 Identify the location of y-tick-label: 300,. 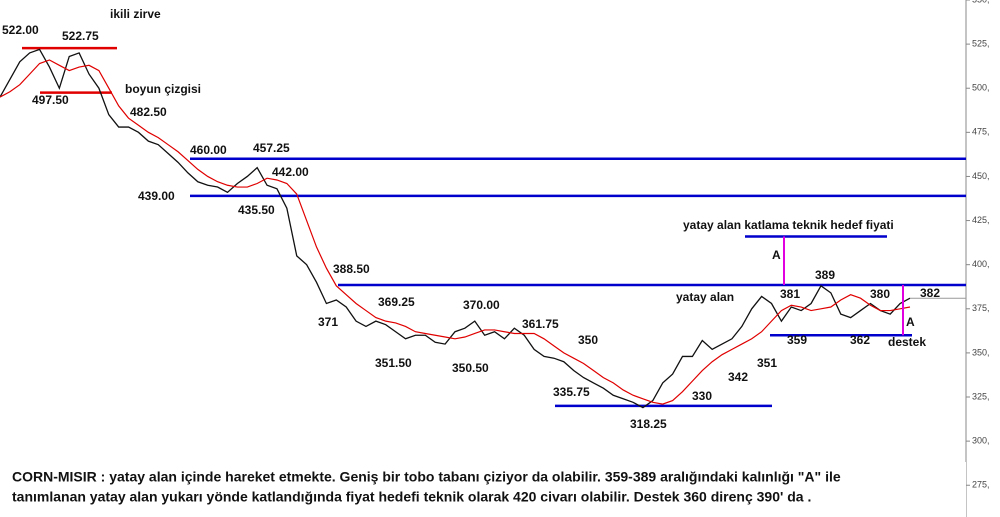
(981, 441).